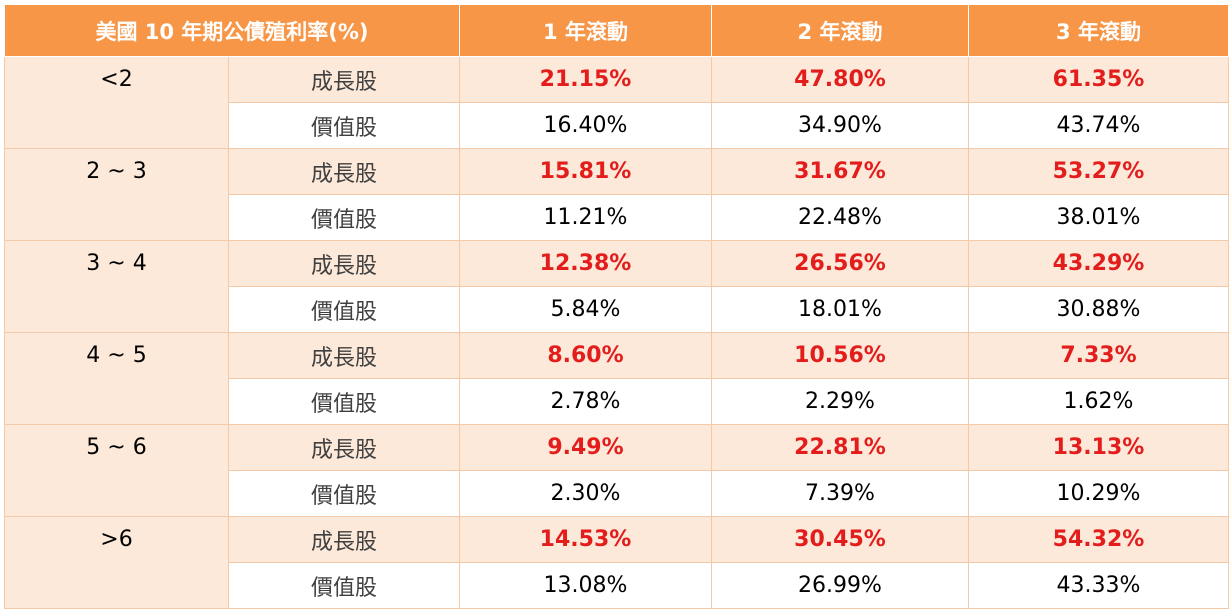 The height and width of the screenshot is (612, 1231). What do you see at coordinates (840, 217) in the screenshot?
I see `value-2-year-value: 22.48%` at bounding box center [840, 217].